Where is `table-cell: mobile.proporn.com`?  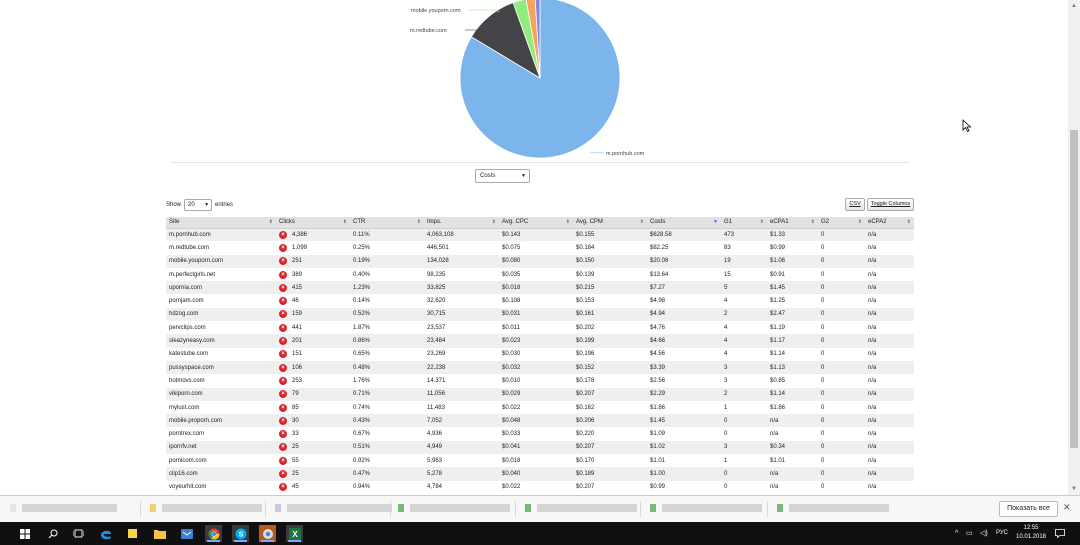 table-cell: mobile.proporn.com is located at coordinates (221, 421).